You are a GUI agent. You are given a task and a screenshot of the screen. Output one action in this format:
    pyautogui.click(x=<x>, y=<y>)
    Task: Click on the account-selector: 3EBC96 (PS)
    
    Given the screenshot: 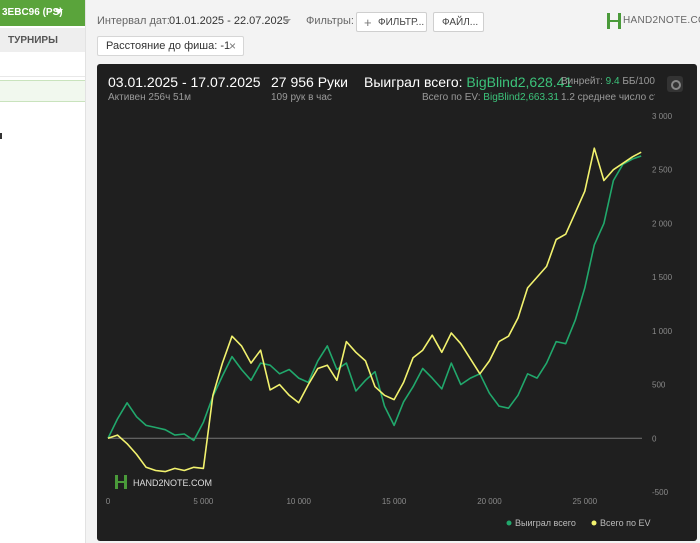 What is the action you would take?
    pyautogui.click(x=42, y=13)
    